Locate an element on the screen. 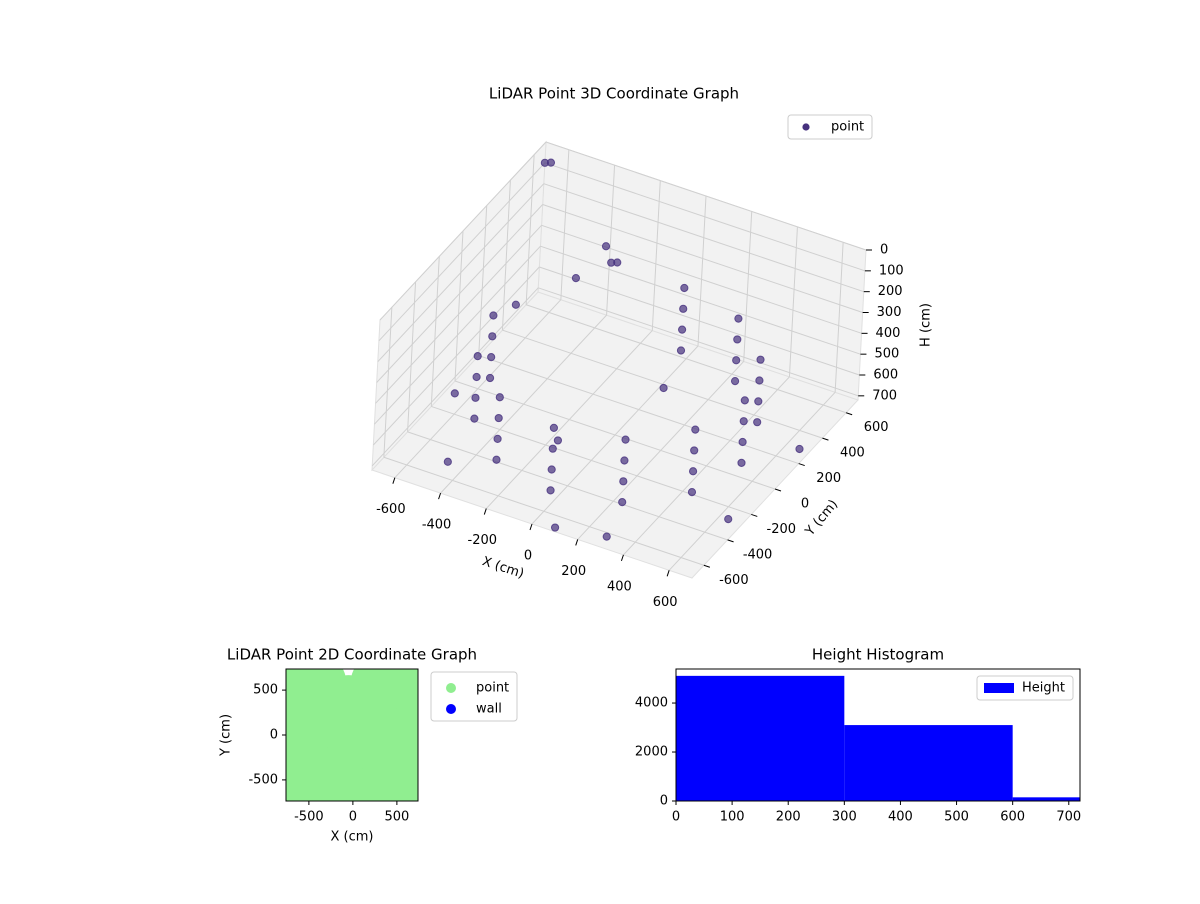 Image resolution: width=1200 pixels, height=904 pixels. y-tick-label: -500 is located at coordinates (263, 779).